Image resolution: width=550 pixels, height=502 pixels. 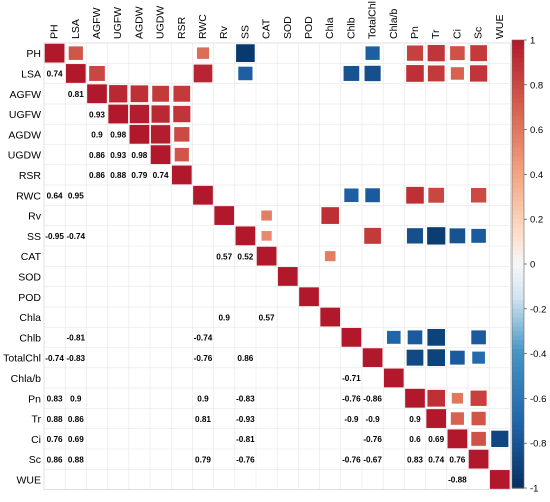 What do you see at coordinates (75, 338) in the screenshot?
I see `coefficient-label: -0.81` at bounding box center [75, 338].